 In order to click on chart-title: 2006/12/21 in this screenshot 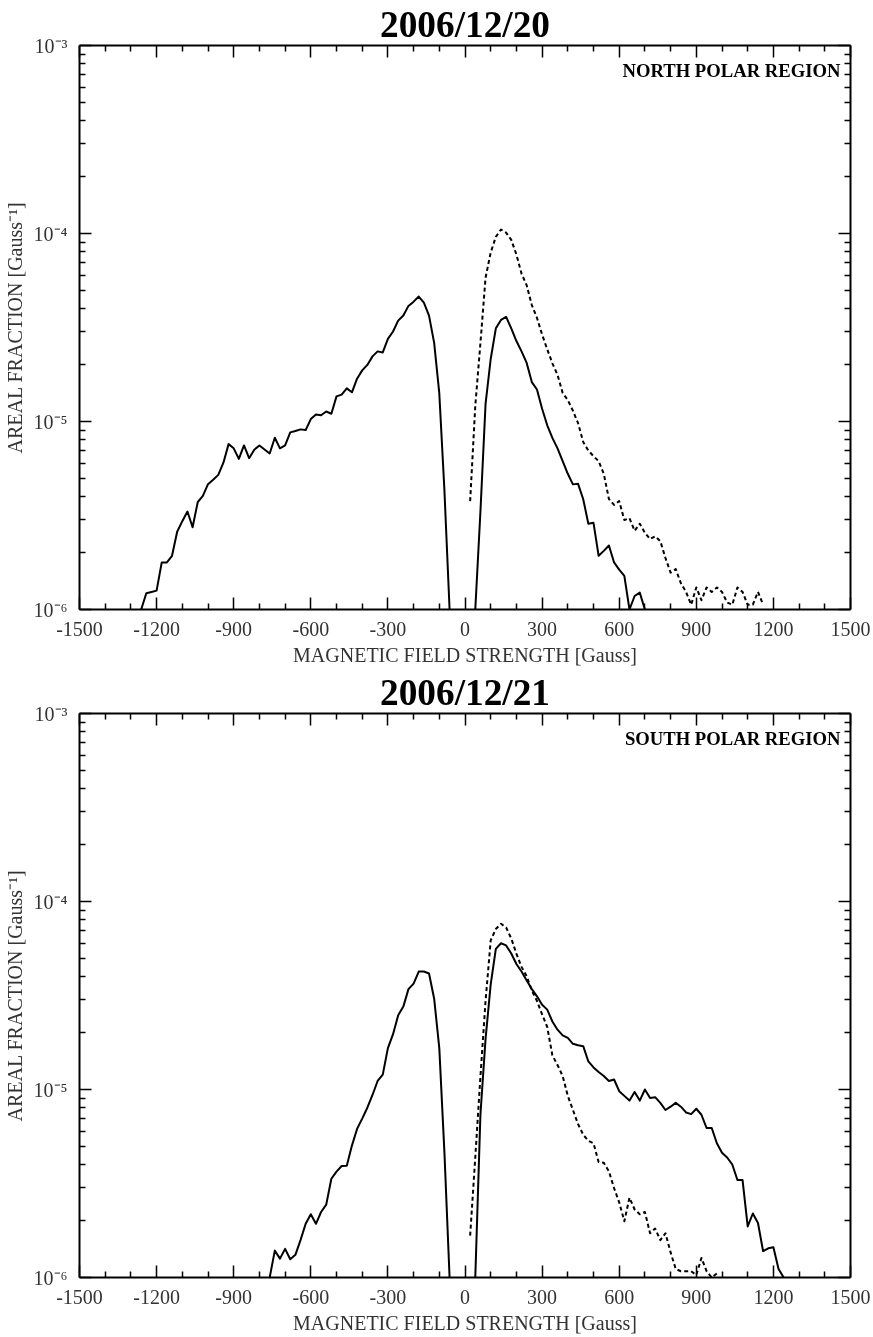, I will do `click(465, 692)`.